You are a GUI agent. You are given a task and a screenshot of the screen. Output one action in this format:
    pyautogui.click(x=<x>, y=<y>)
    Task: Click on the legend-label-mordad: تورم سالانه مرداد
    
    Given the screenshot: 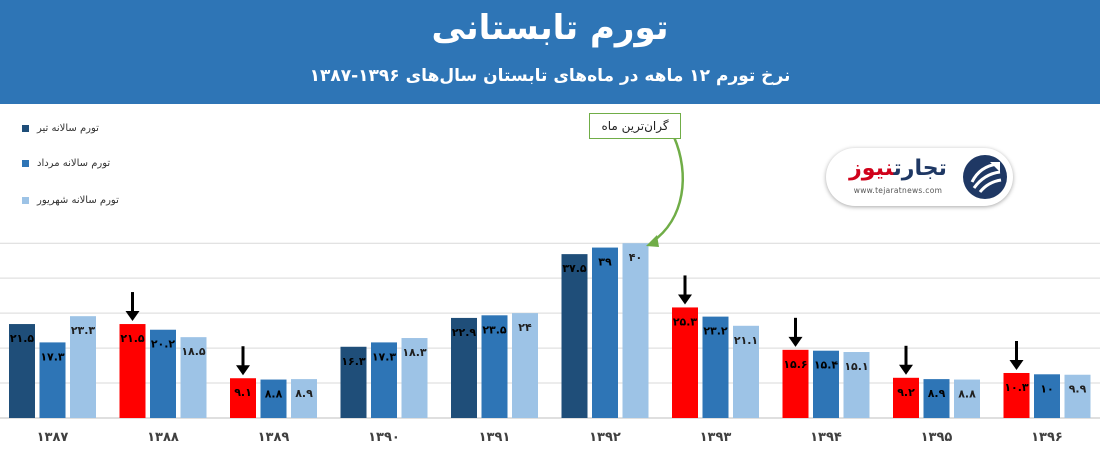 What is the action you would take?
    pyautogui.click(x=74, y=163)
    